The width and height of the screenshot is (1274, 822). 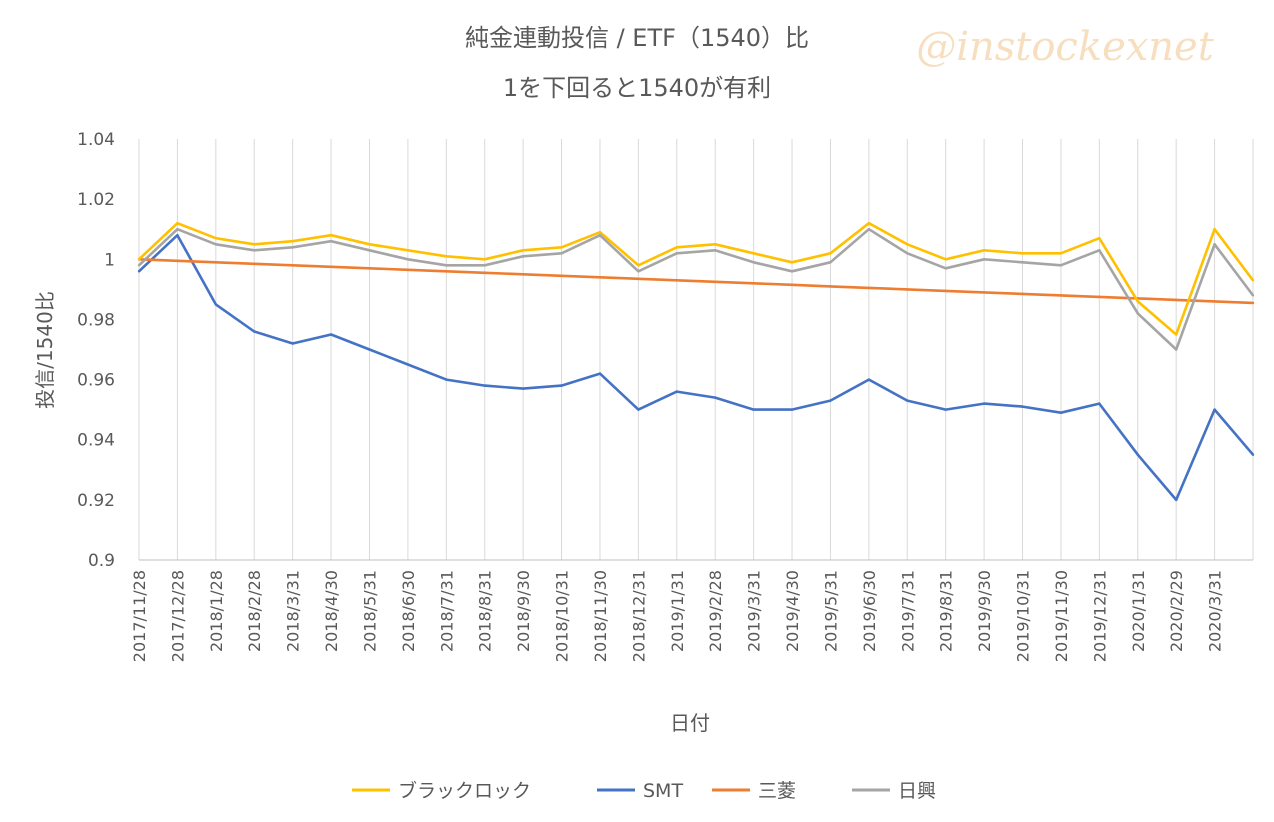 What do you see at coordinates (293, 611) in the screenshot?
I see `x-tick-label: 2018/3/31` at bounding box center [293, 611].